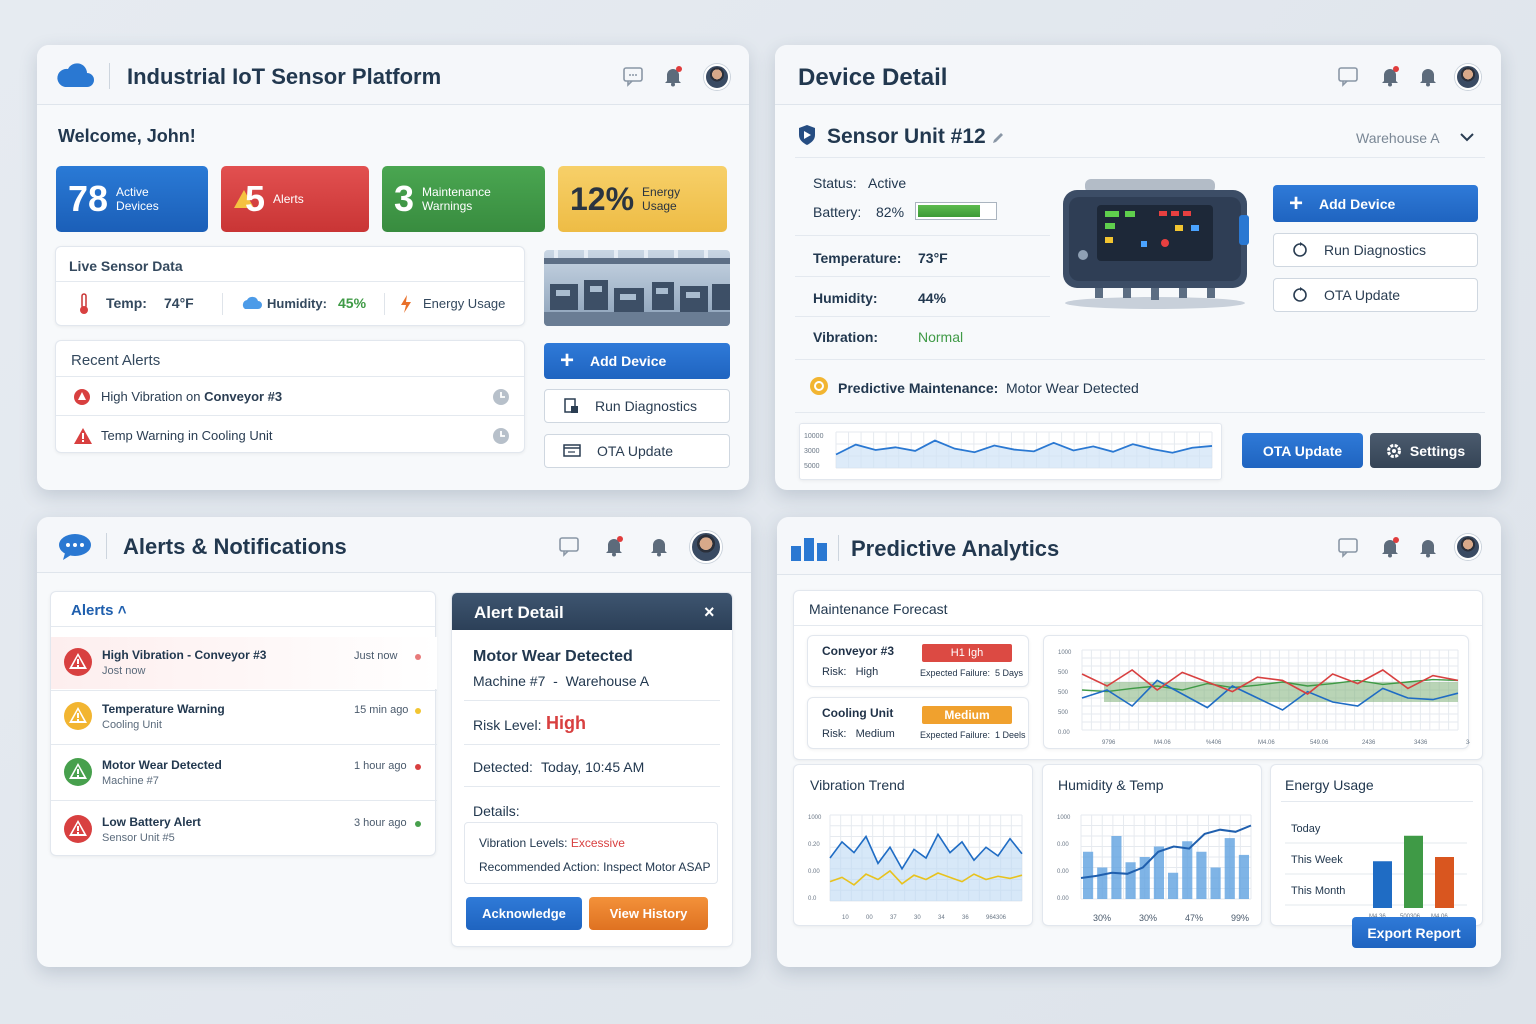 The width and height of the screenshot is (1536, 1024). Describe the element at coordinates (1166, 851) in the screenshot. I see `series-line` at that location.